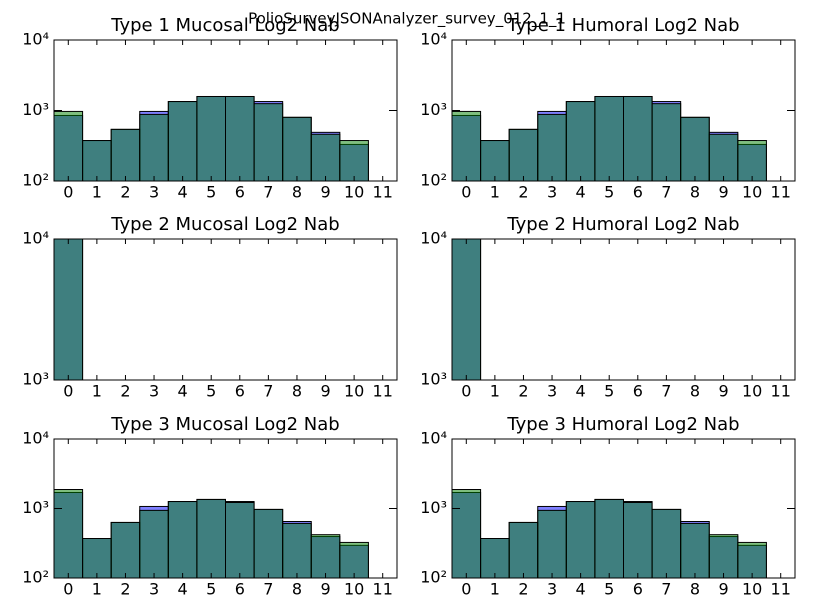 The height and width of the screenshot is (615, 815). I want to click on plot-title: Type 3 Mucosal Log2 Nab, so click(224, 424).